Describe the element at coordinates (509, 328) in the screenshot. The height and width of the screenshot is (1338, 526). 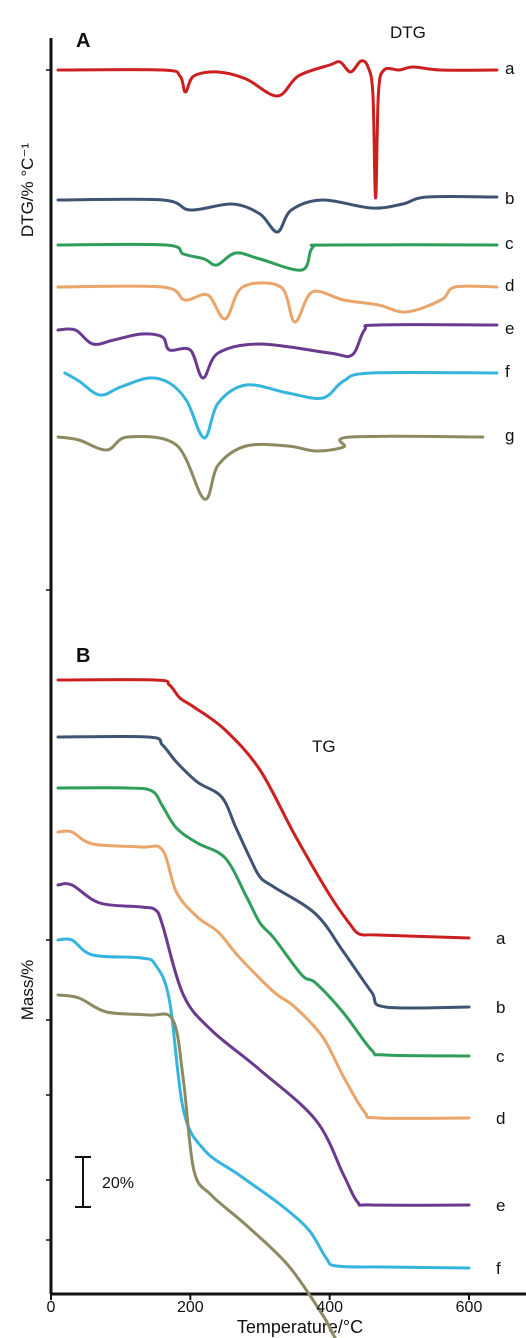
I see `dtg-series-label-e: e` at that location.